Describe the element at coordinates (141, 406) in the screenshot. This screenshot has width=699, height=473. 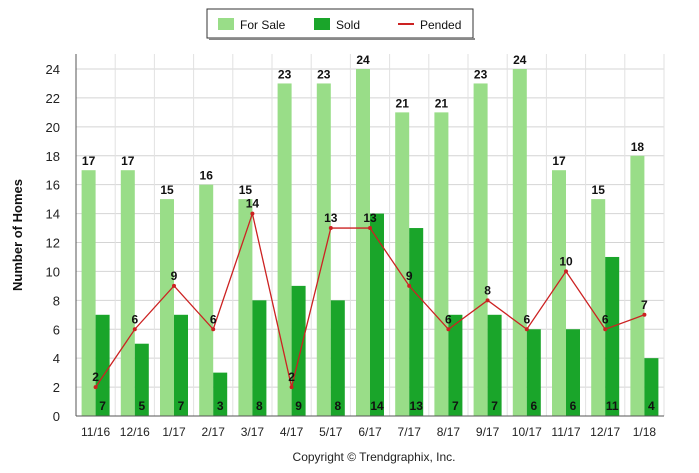
I see `data-label-sold: 5` at that location.